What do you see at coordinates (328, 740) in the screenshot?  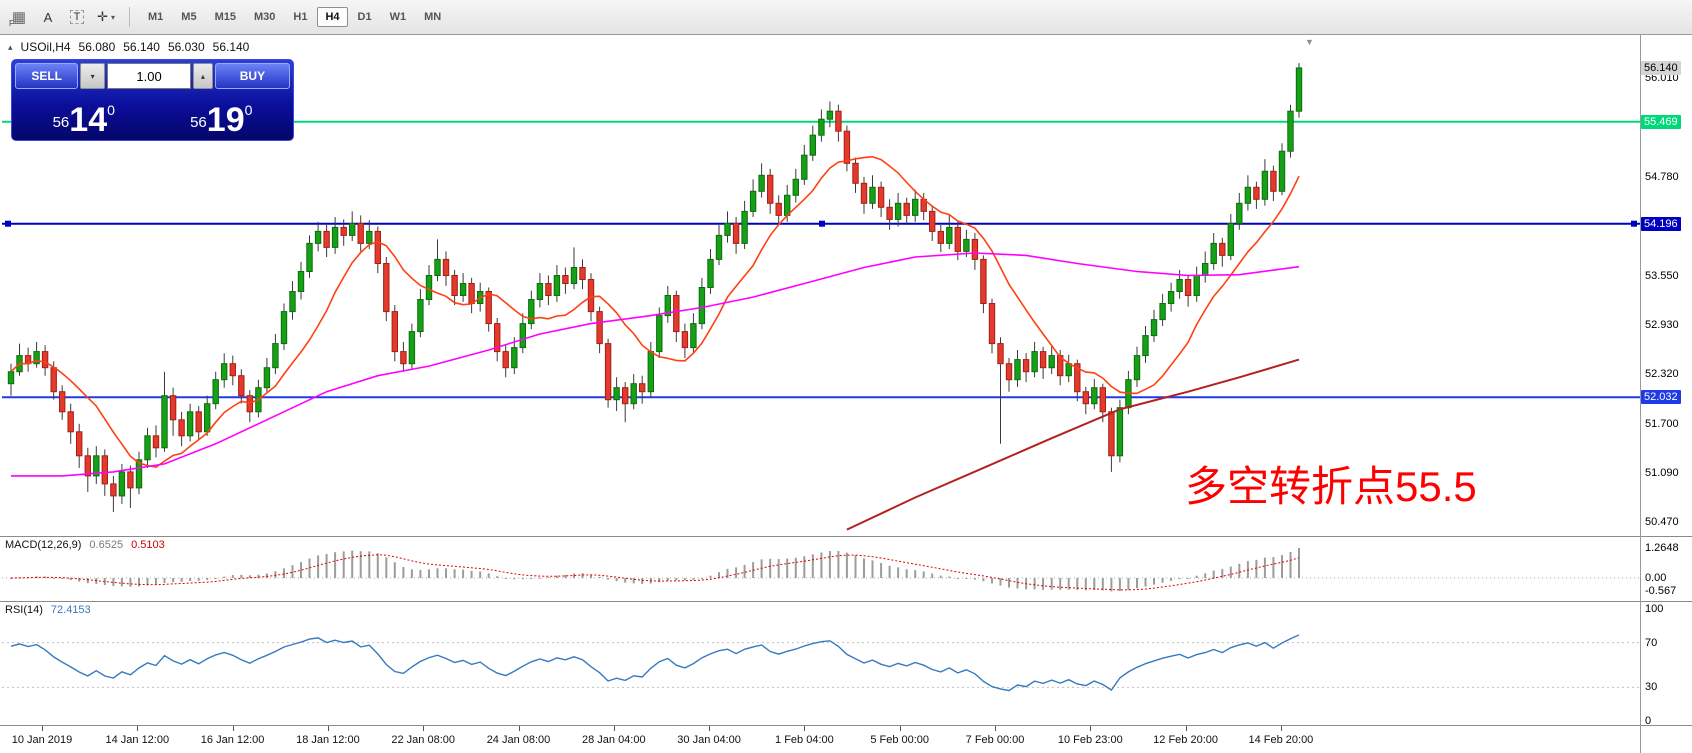 I see `time-axis-label: 18 Jan 12:00` at bounding box center [328, 740].